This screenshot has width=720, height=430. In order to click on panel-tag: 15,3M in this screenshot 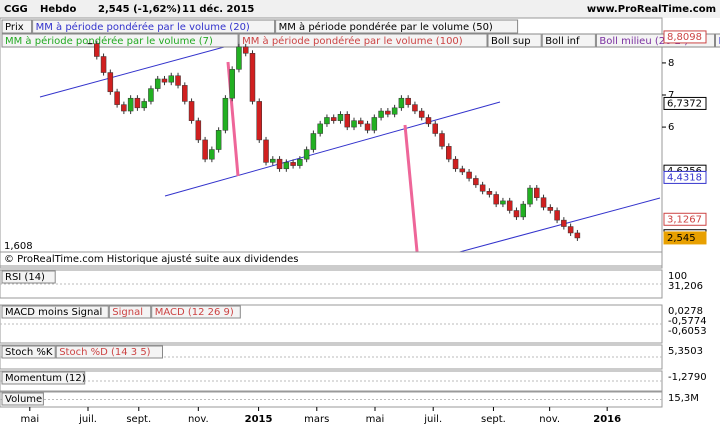, I will do `click(683, 398)`.